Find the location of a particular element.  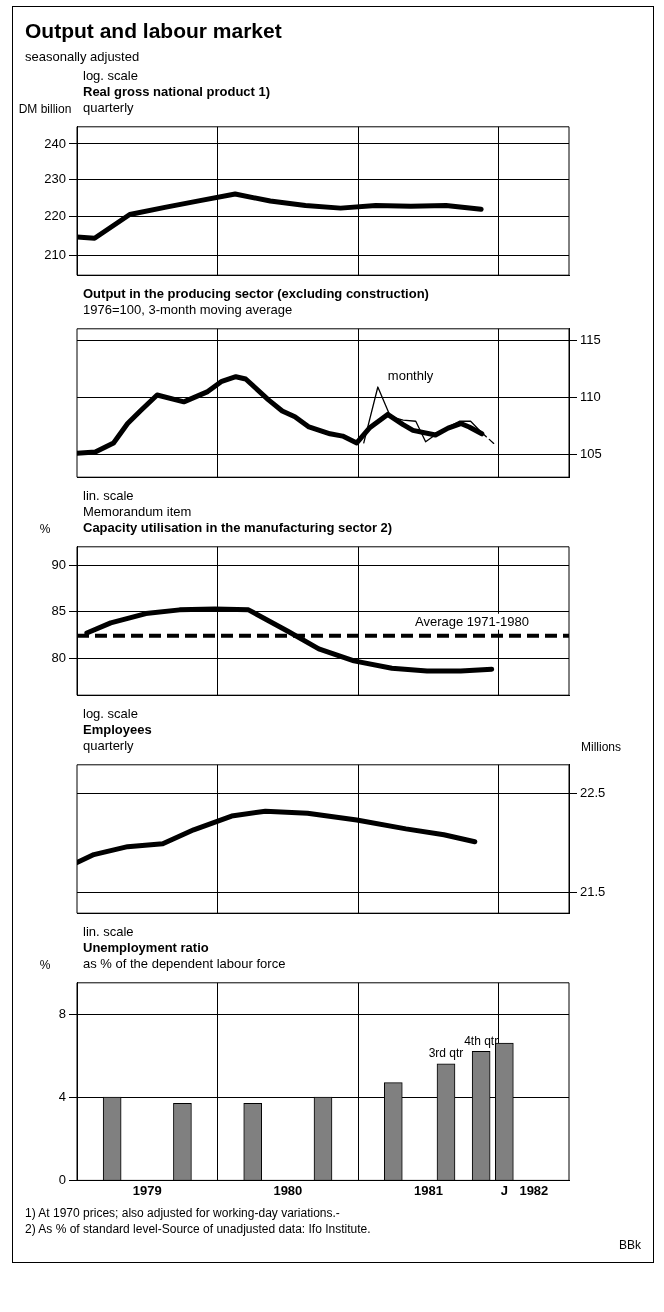

y-tick-label: 80 is located at coordinates (58, 657).